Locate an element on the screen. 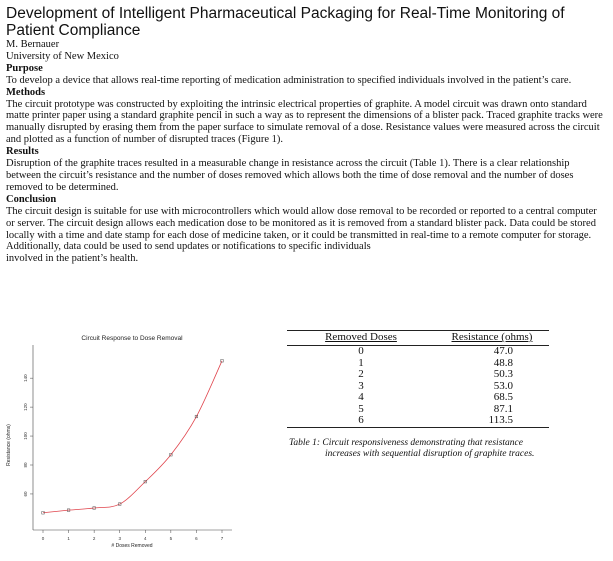 The image size is (613, 561). table-cell-resistance: 113.5 is located at coordinates (492, 421).